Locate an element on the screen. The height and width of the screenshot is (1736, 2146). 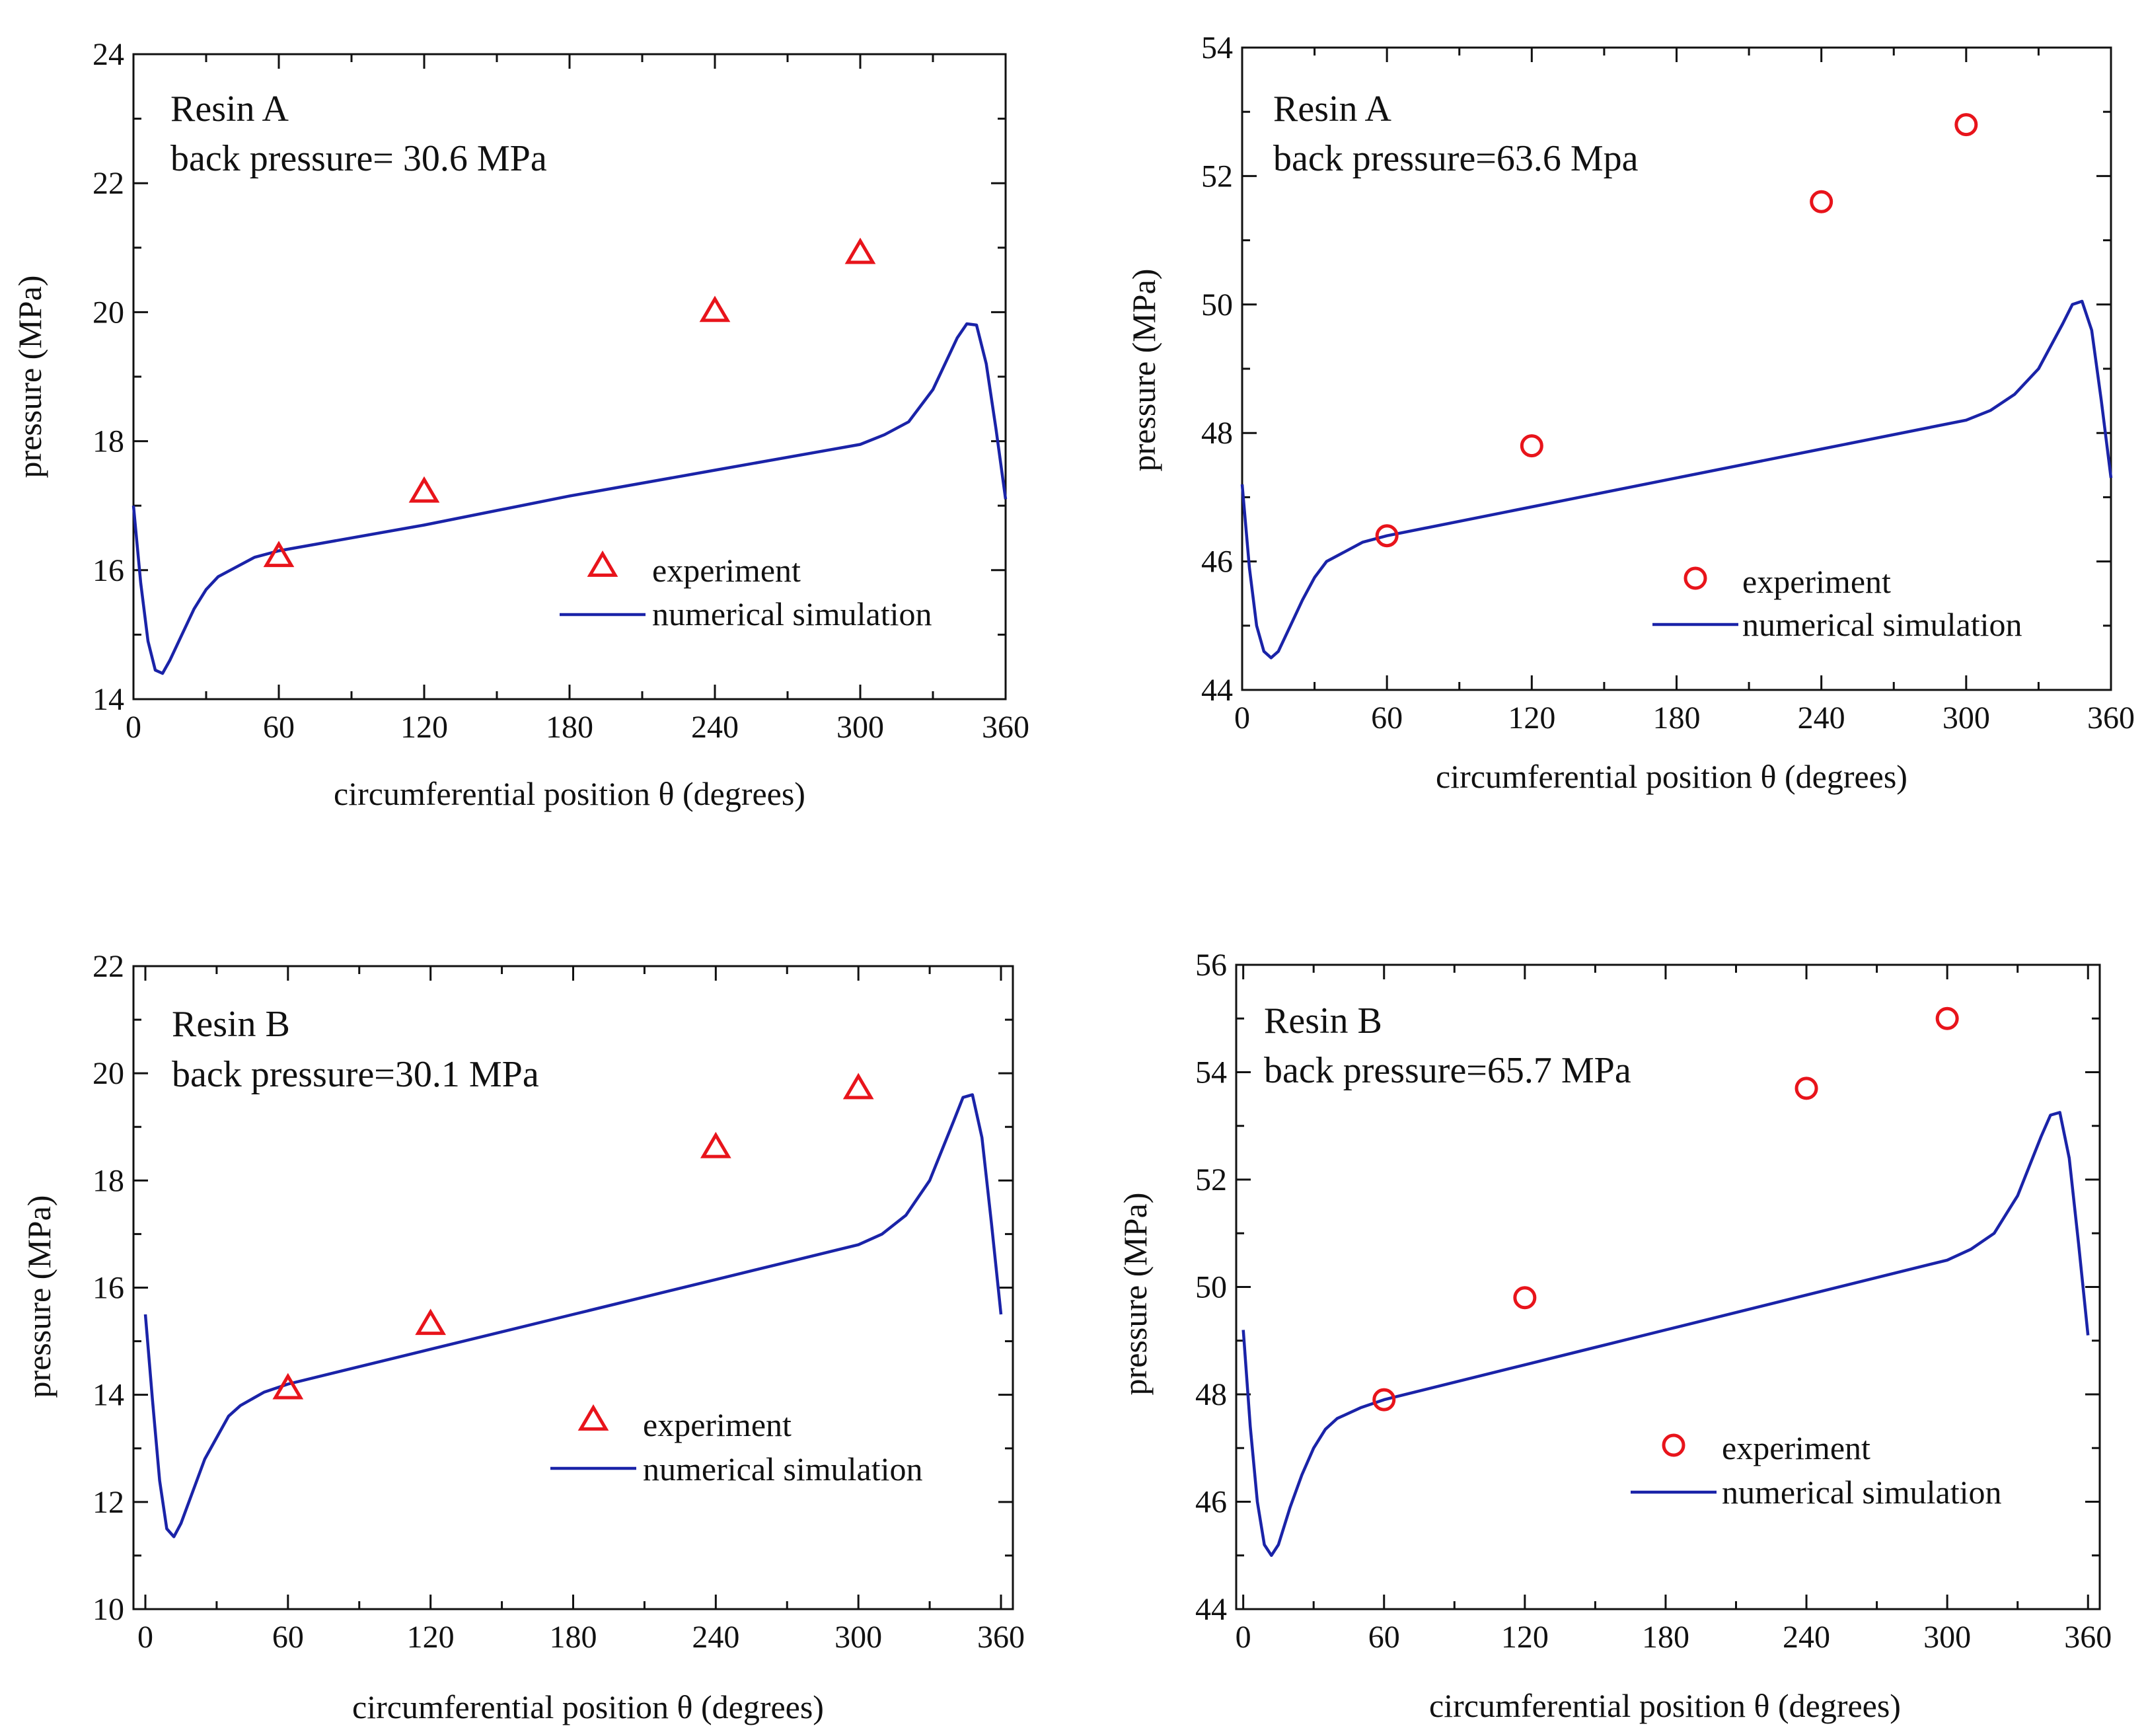
y-tick-label: 48 is located at coordinates (1217, 433).